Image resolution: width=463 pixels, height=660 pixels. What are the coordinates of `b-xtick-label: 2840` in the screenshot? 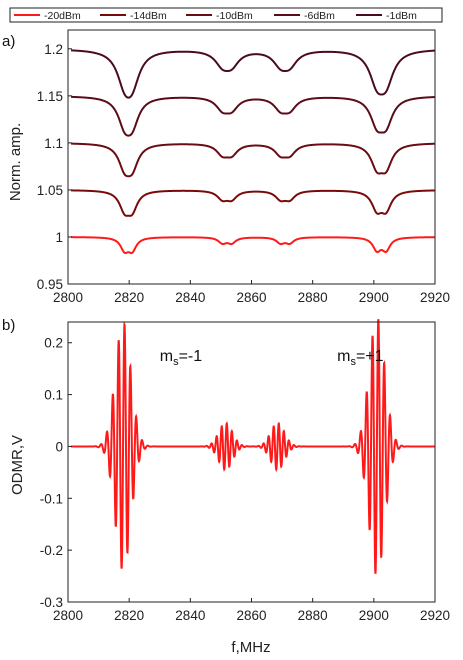 It's located at (190, 615).